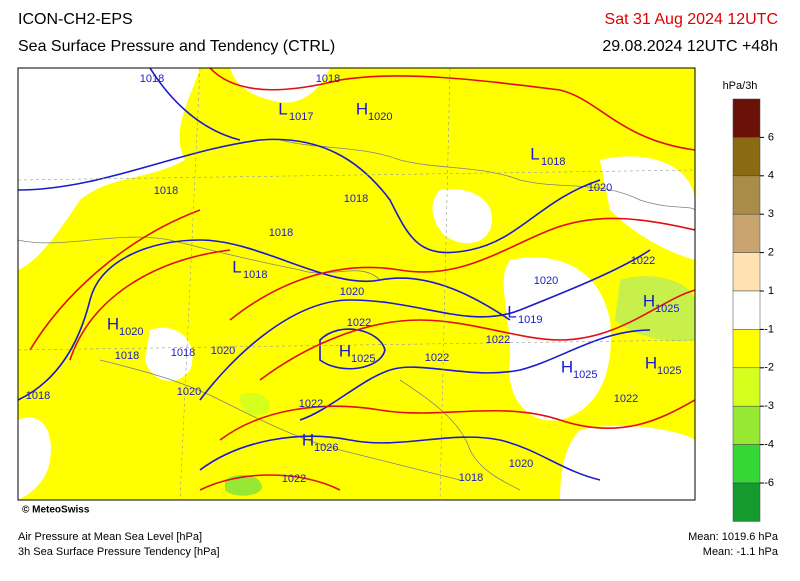 This screenshot has height=581, width=800. I want to click on colorbar-tick-label: -3, so click(769, 406).